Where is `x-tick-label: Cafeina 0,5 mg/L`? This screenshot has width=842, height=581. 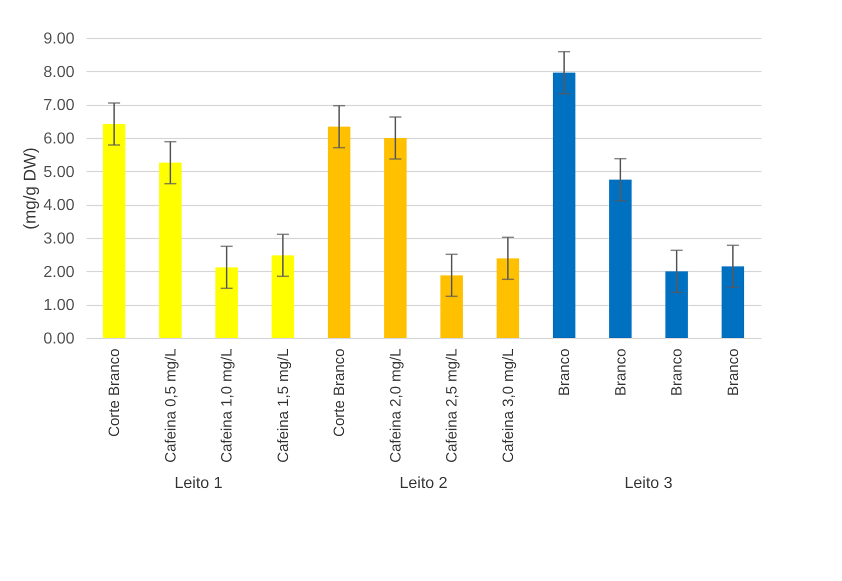
x-tick-label: Cafeina 0,5 mg/L is located at coordinates (171, 405).